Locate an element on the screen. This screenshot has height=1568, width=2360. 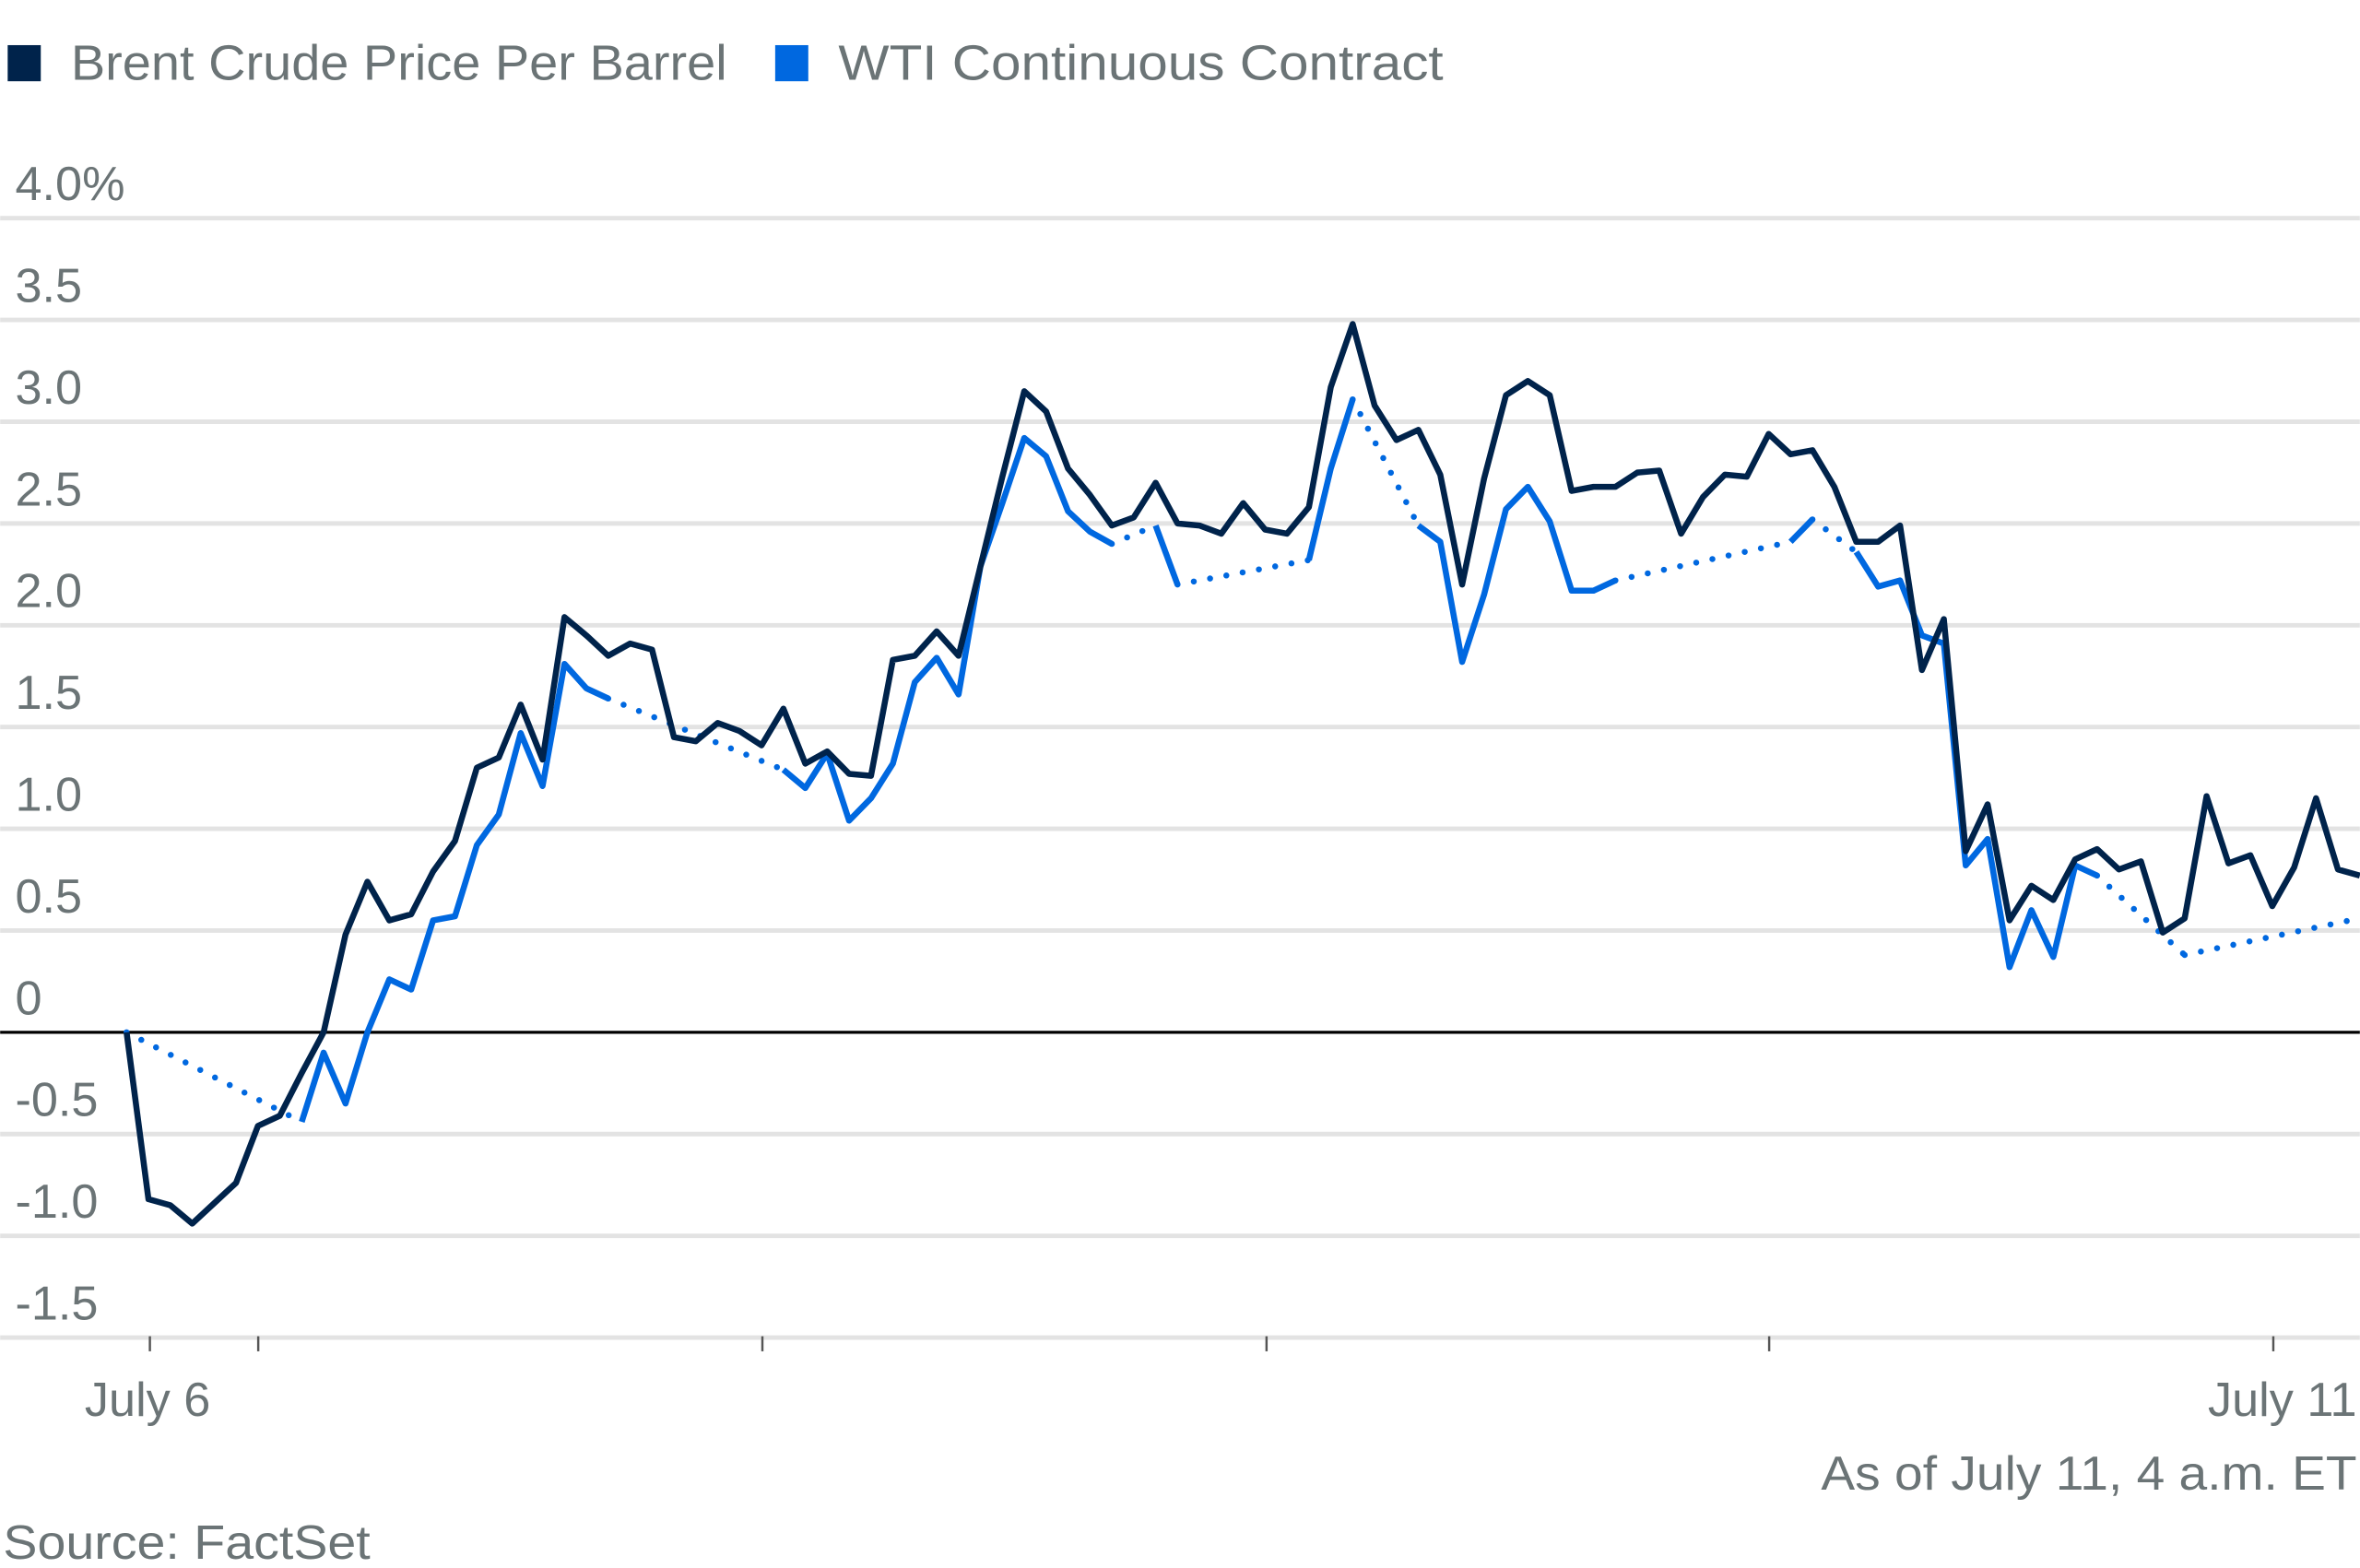
as-of-note: As of July 11, 4 a.m. ET is located at coordinates (2088, 1474).